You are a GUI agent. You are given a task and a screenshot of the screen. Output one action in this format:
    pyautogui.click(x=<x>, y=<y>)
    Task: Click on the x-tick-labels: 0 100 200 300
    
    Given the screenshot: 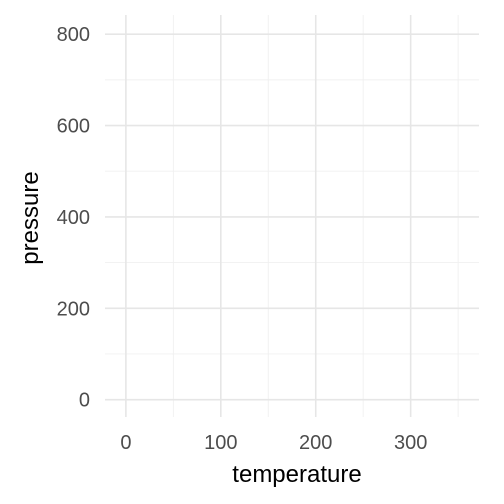 What is the action you would take?
    pyautogui.click(x=273, y=443)
    